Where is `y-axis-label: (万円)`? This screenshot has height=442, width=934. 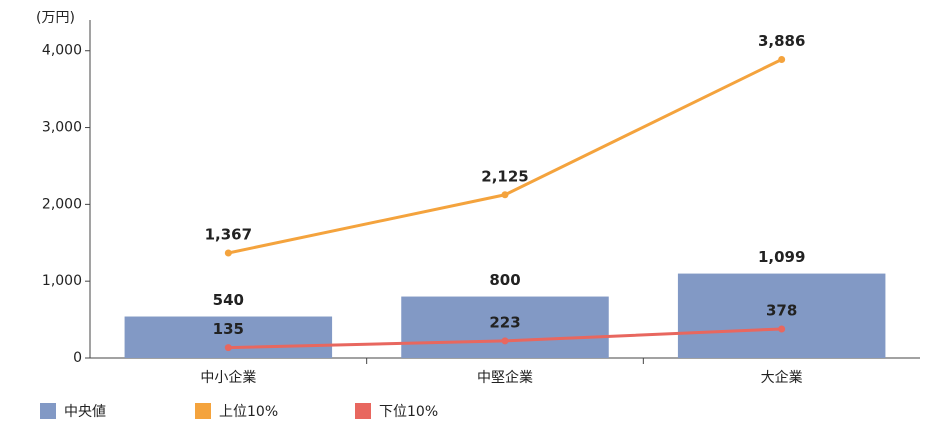 y-axis-label: (万円) is located at coordinates (55, 18).